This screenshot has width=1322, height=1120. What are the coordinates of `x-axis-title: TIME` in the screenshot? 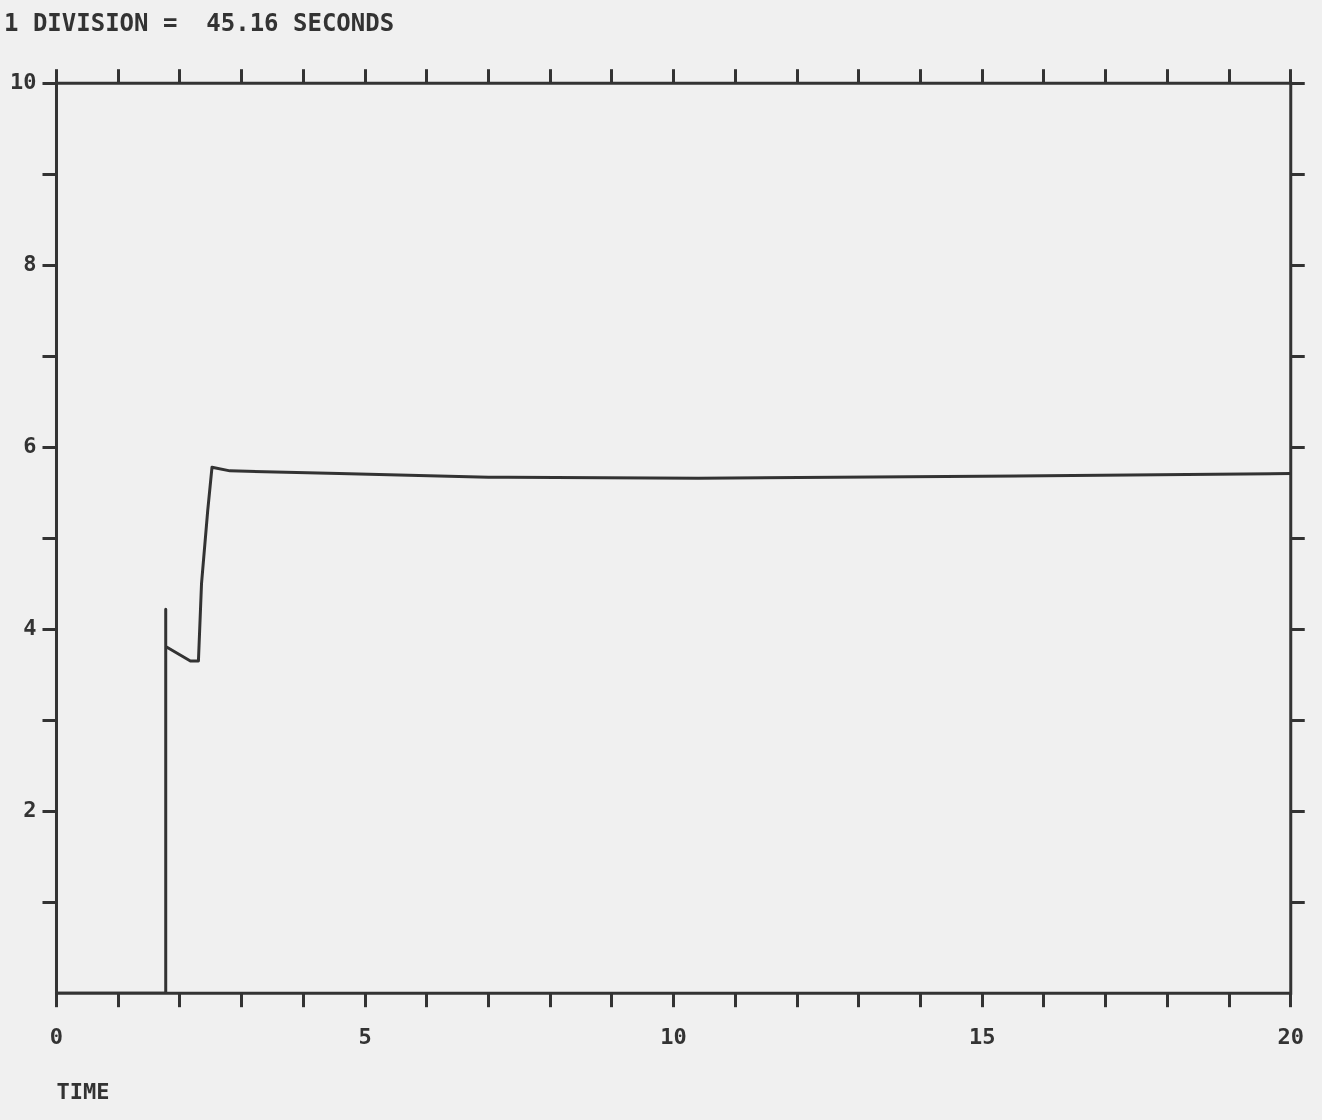 It's located at (83, 1091).